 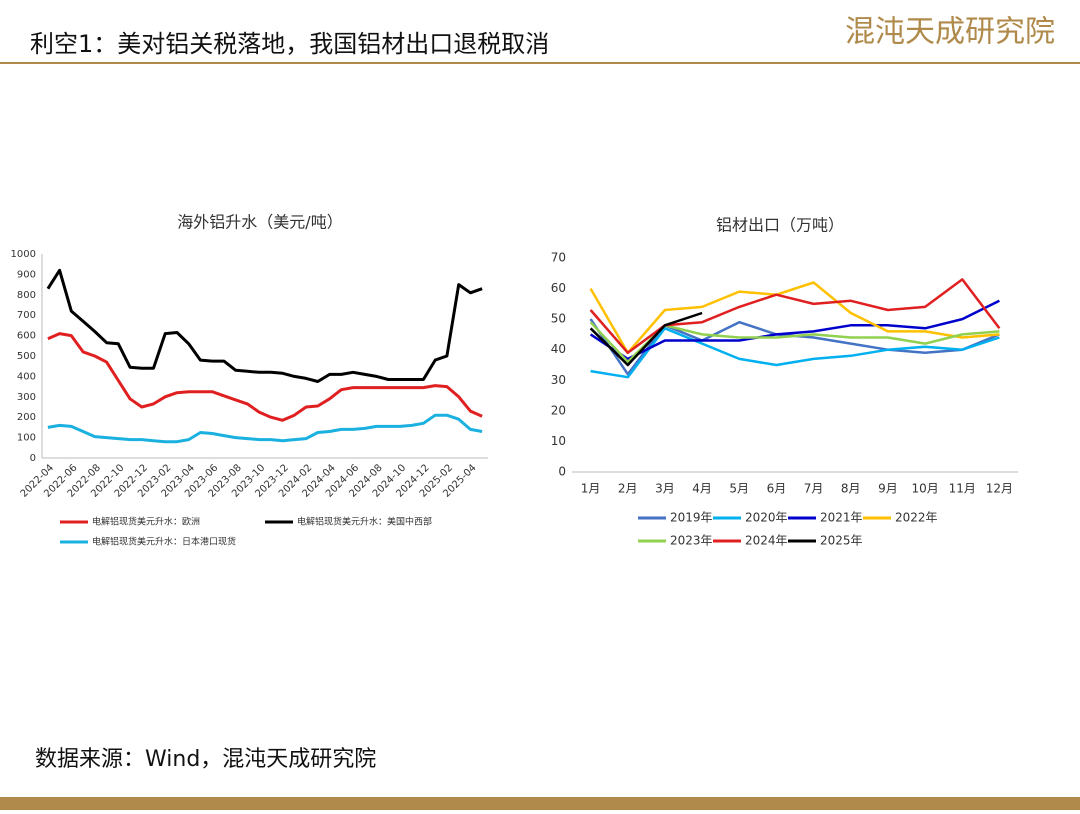 What do you see at coordinates (999, 489) in the screenshot?
I see `x-tick-label: 12月` at bounding box center [999, 489].